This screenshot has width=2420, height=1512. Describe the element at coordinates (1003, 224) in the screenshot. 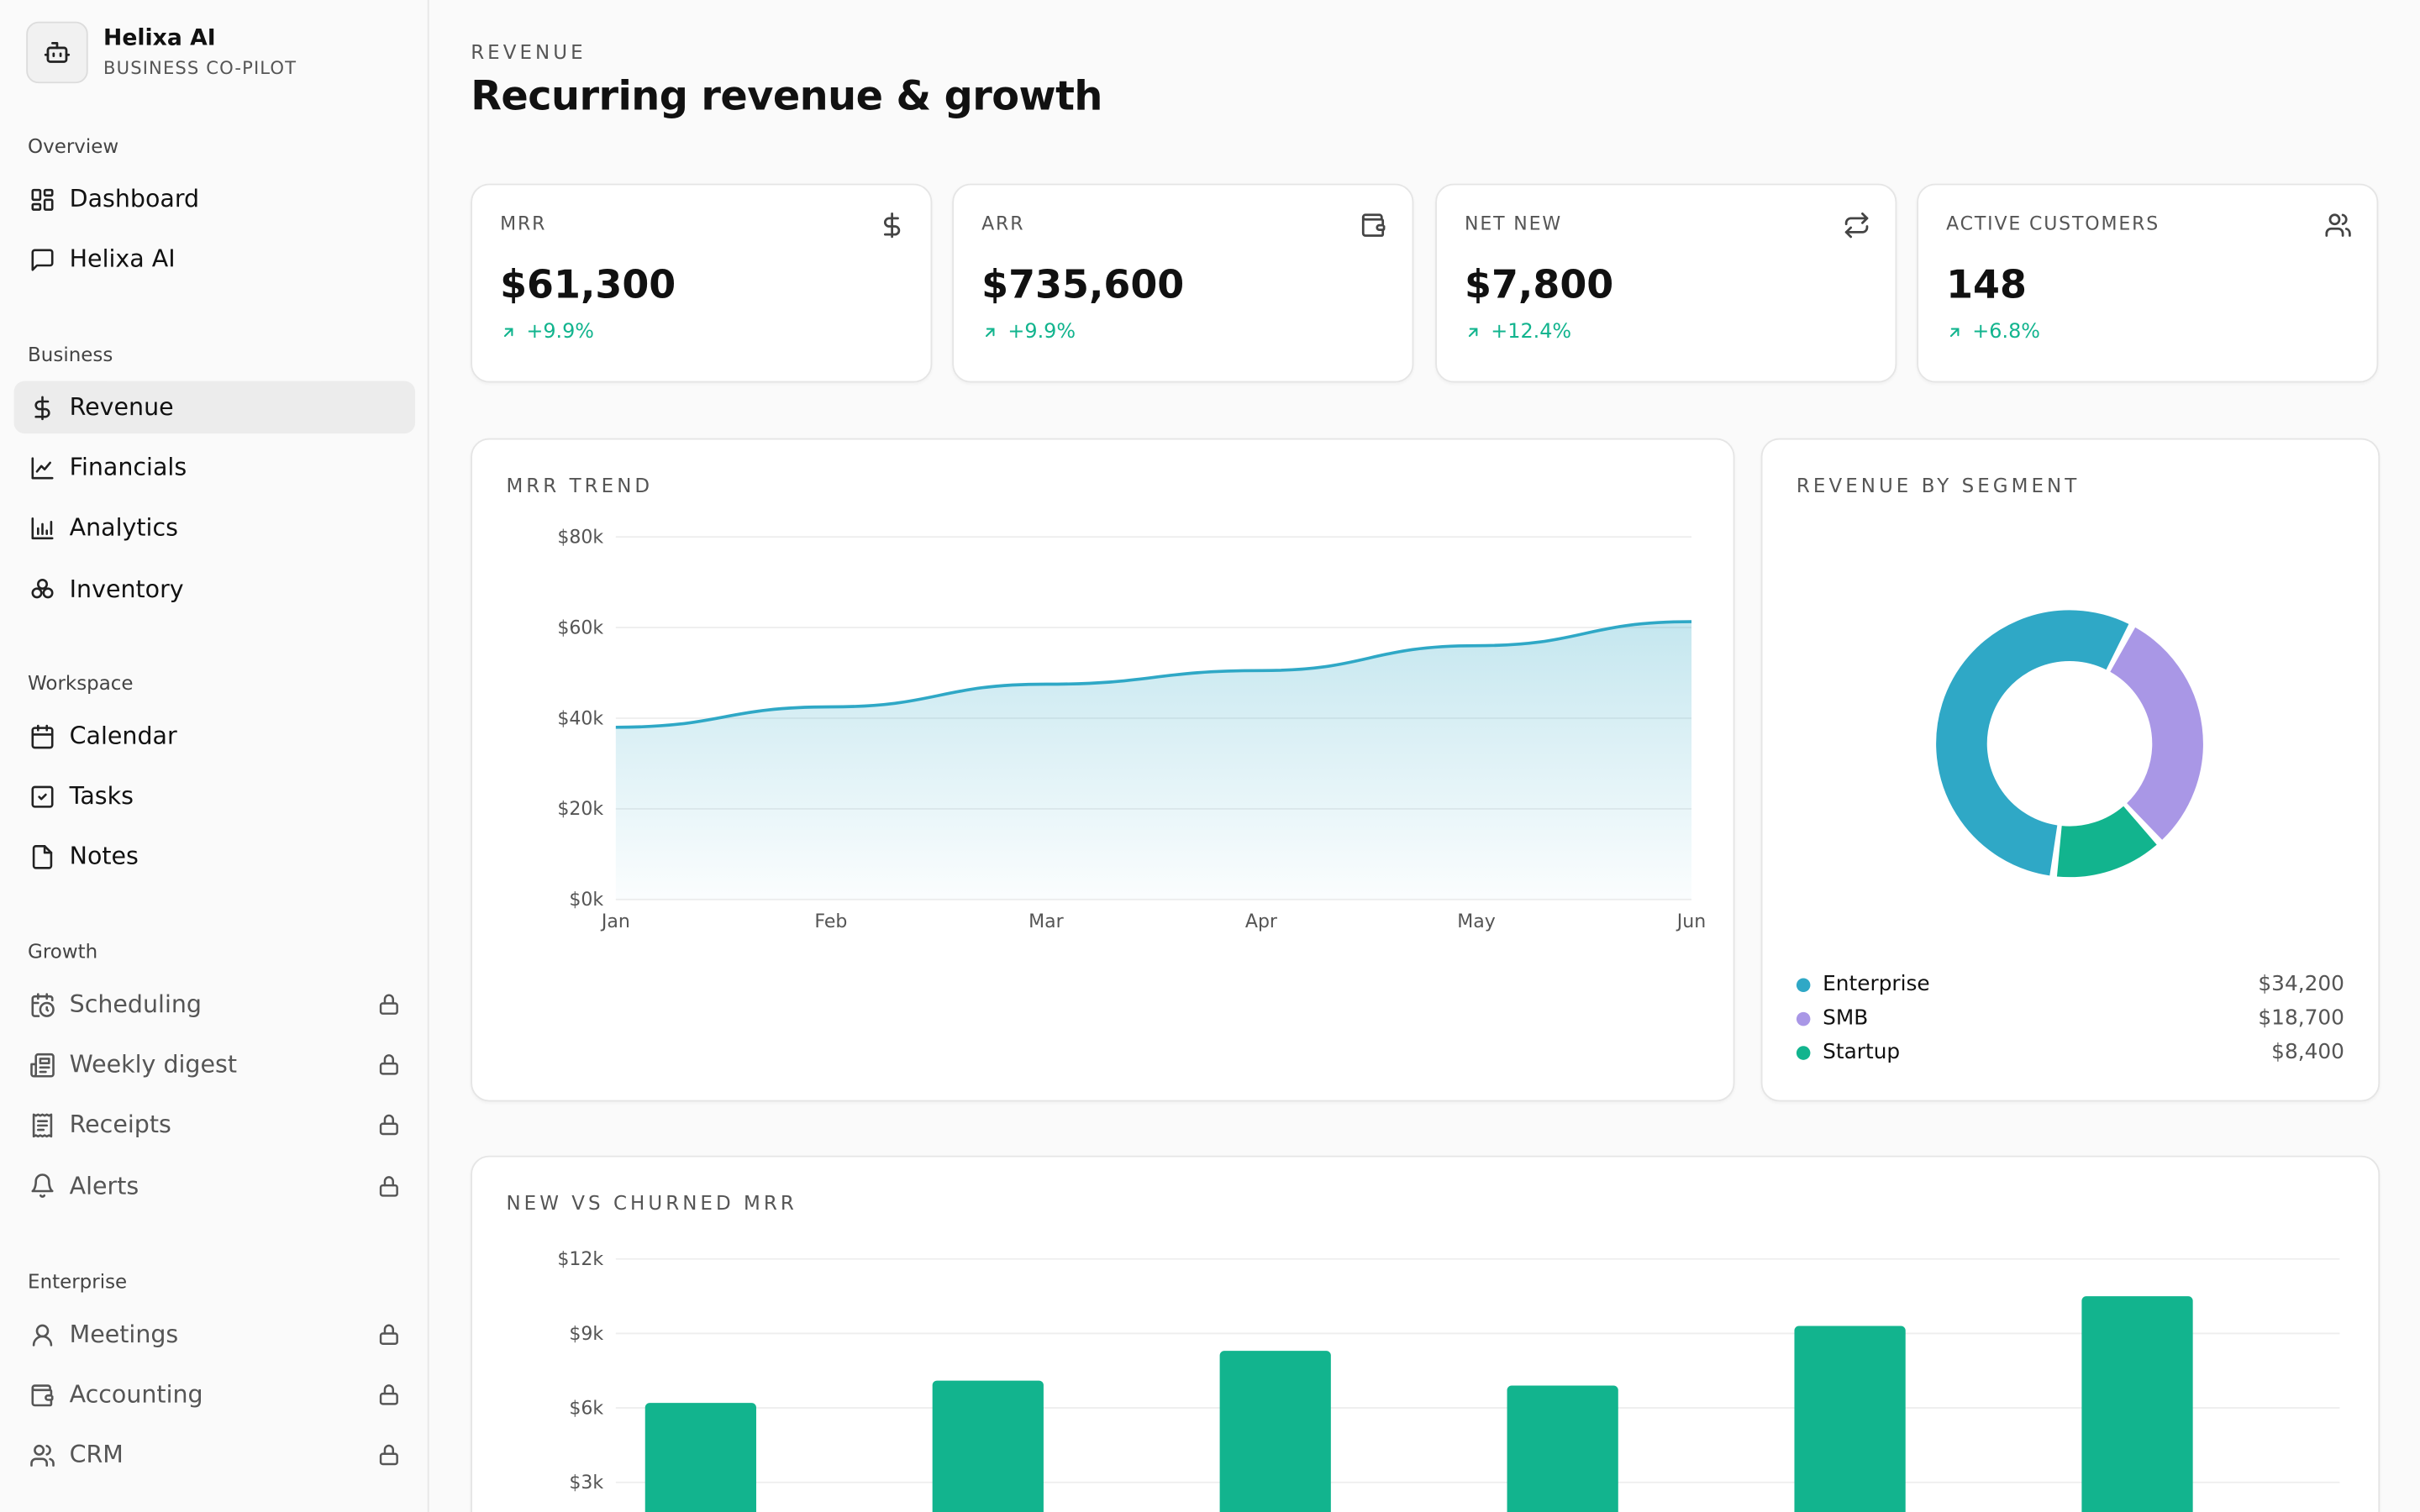

I see `kpi-label: ARR` at that location.